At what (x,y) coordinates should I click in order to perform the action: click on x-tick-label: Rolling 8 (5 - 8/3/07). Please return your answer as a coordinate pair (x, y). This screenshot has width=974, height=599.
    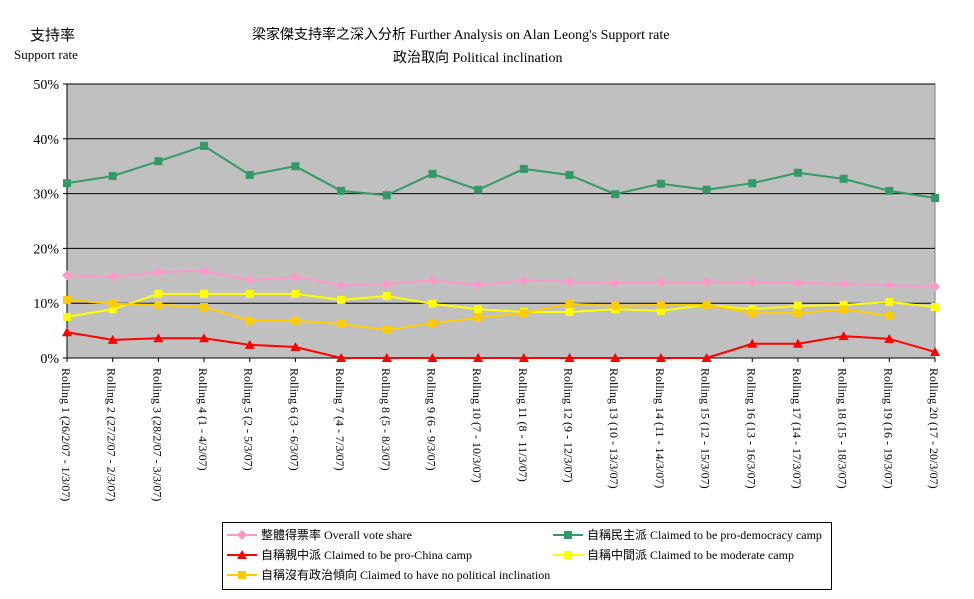
    Looking at the image, I should click on (386, 419).